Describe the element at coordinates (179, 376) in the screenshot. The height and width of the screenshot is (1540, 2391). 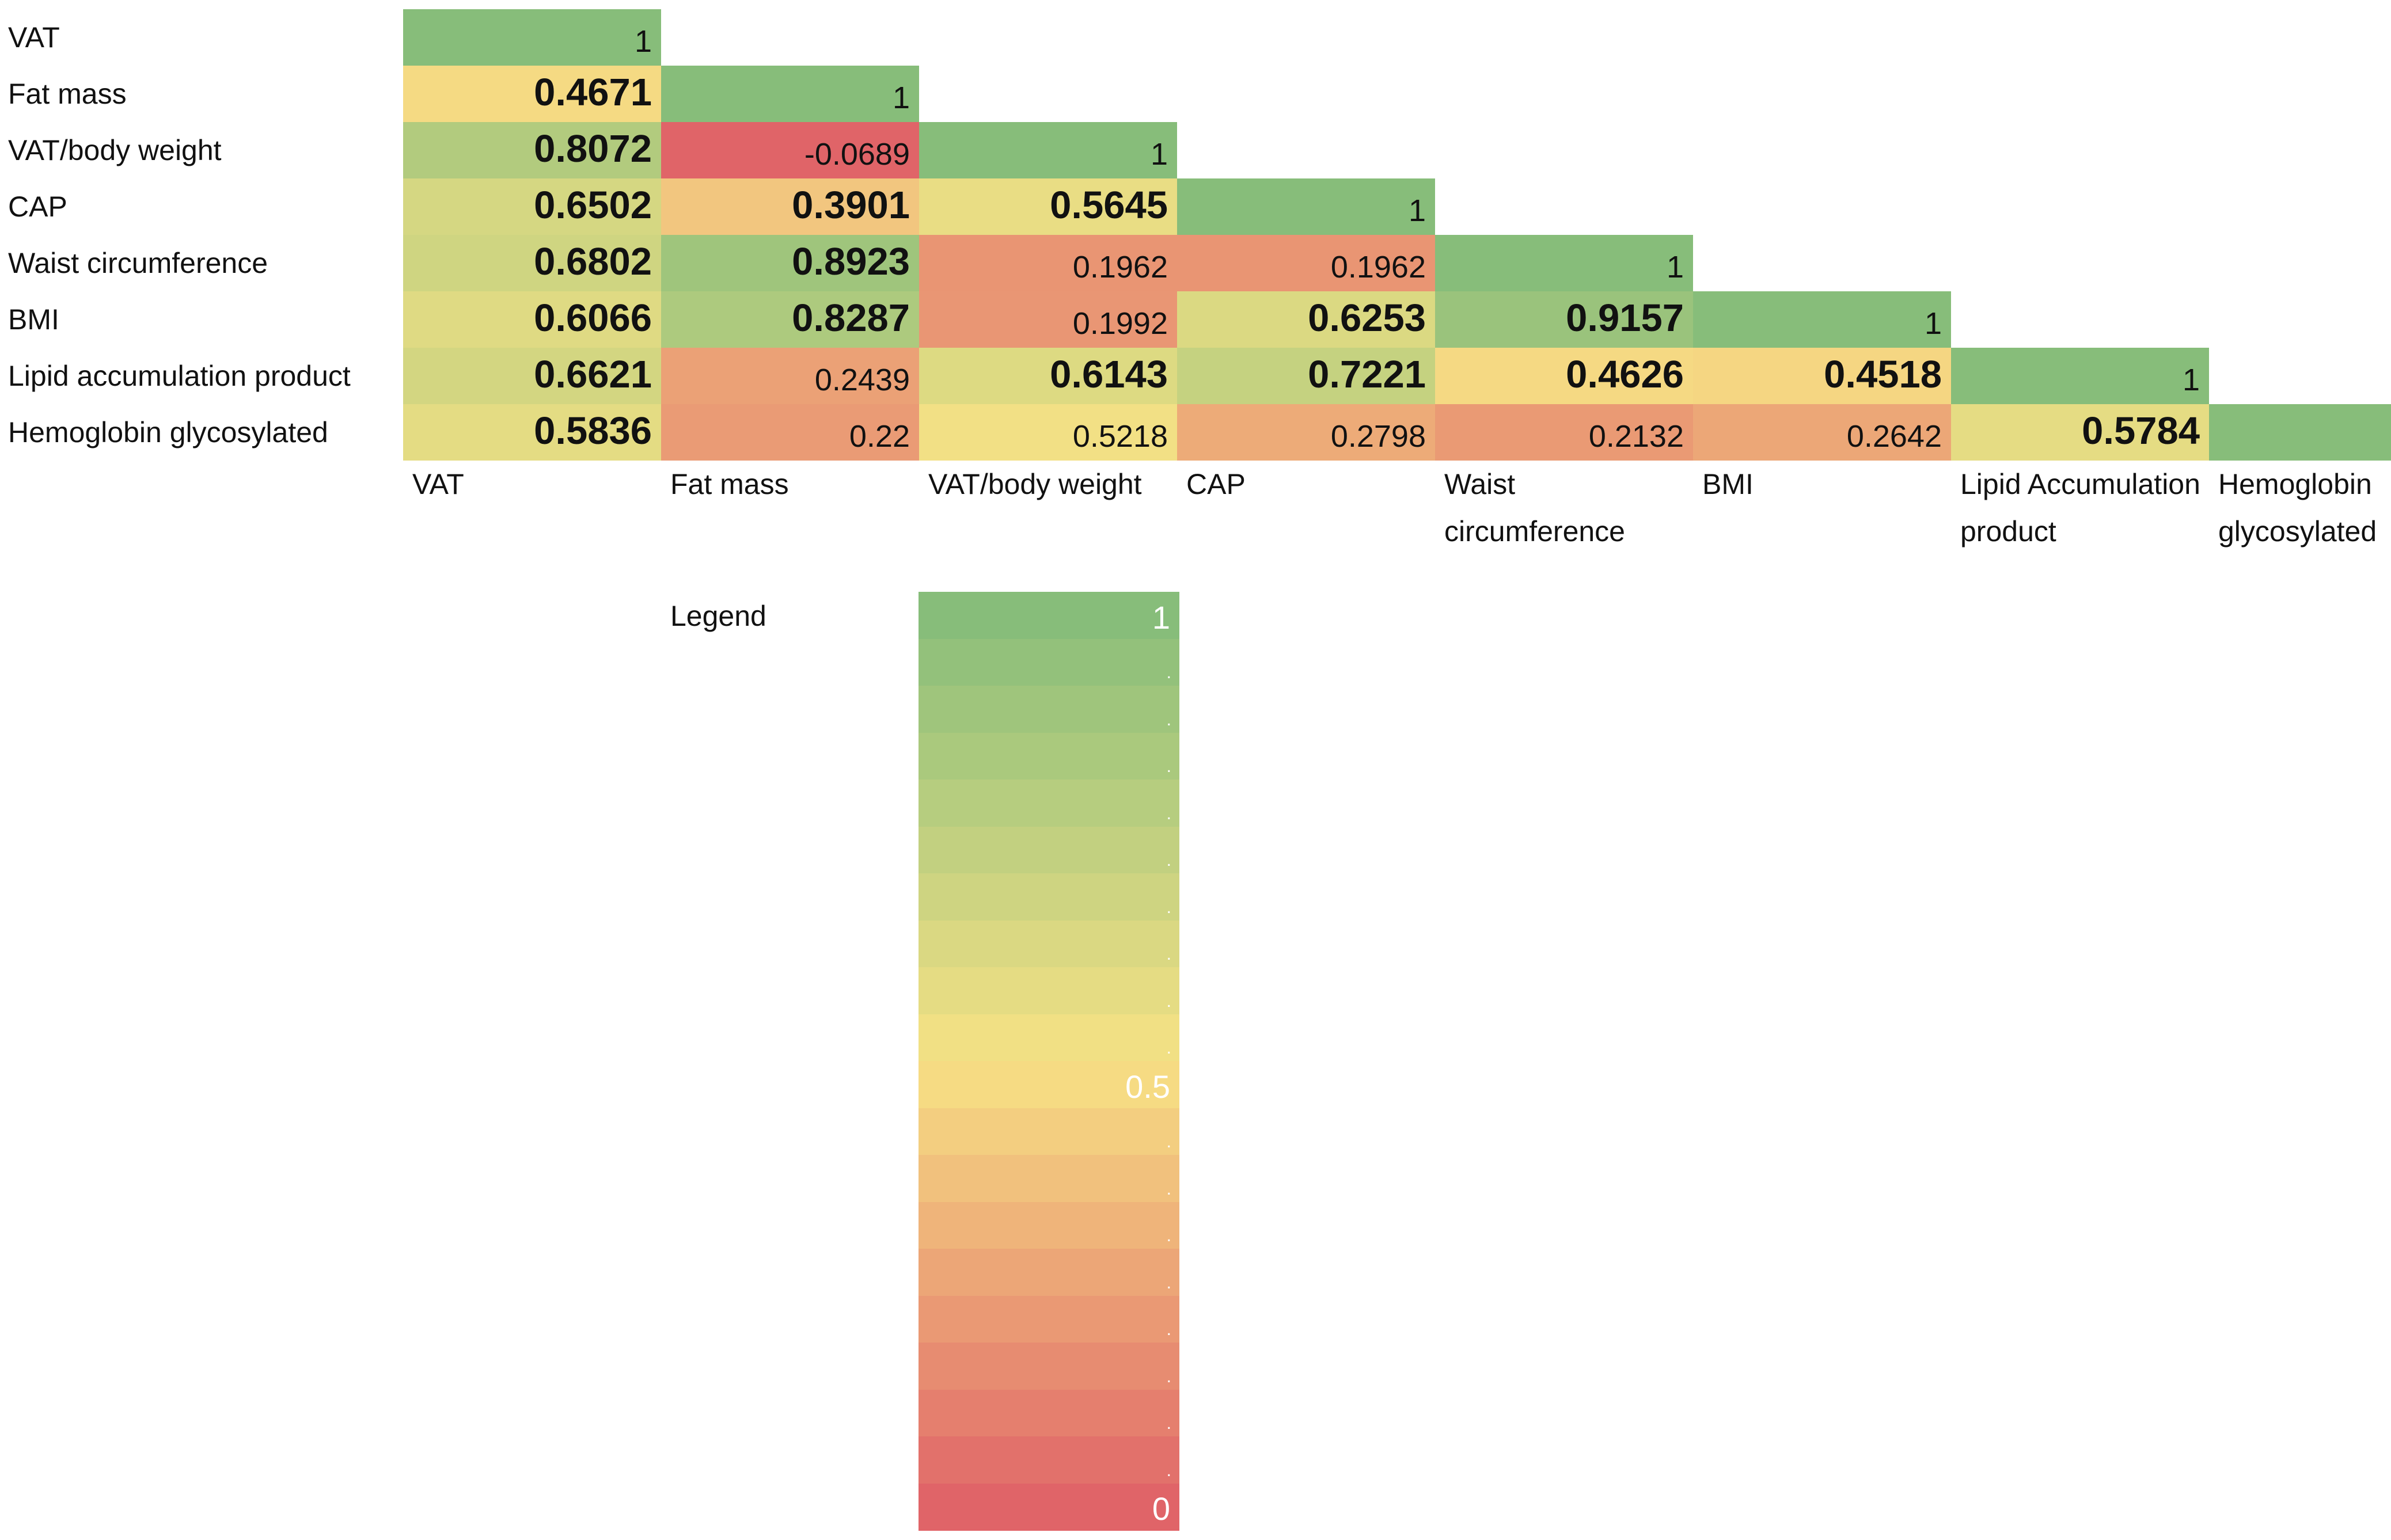
I see `row-label: Lipid accumulation product` at that location.